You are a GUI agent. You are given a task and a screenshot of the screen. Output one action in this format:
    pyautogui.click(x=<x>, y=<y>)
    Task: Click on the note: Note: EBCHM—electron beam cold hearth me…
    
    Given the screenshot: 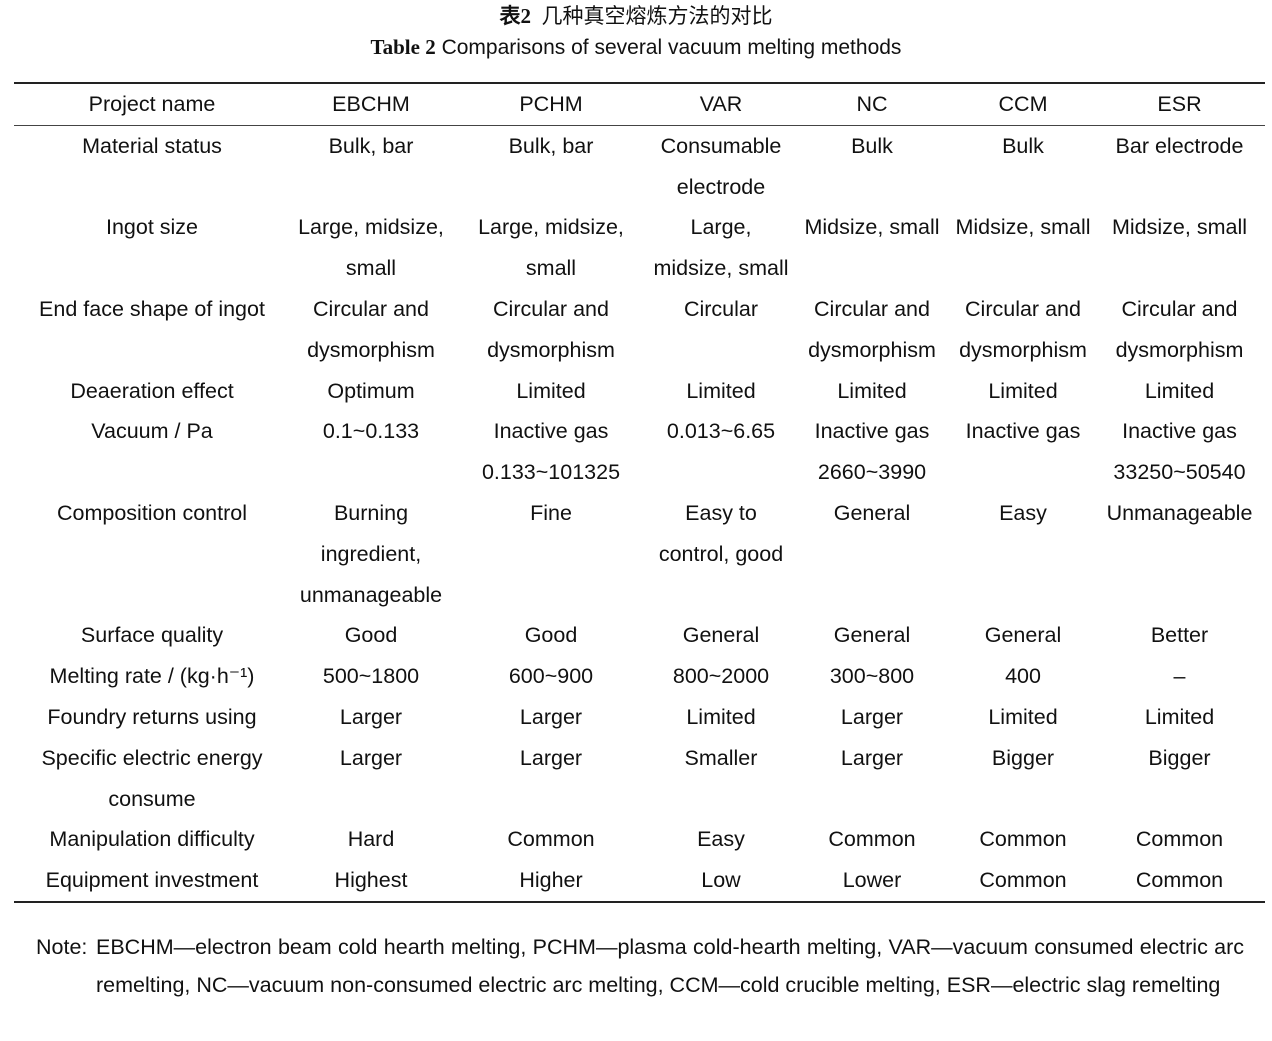 What is the action you would take?
    pyautogui.click(x=640, y=966)
    